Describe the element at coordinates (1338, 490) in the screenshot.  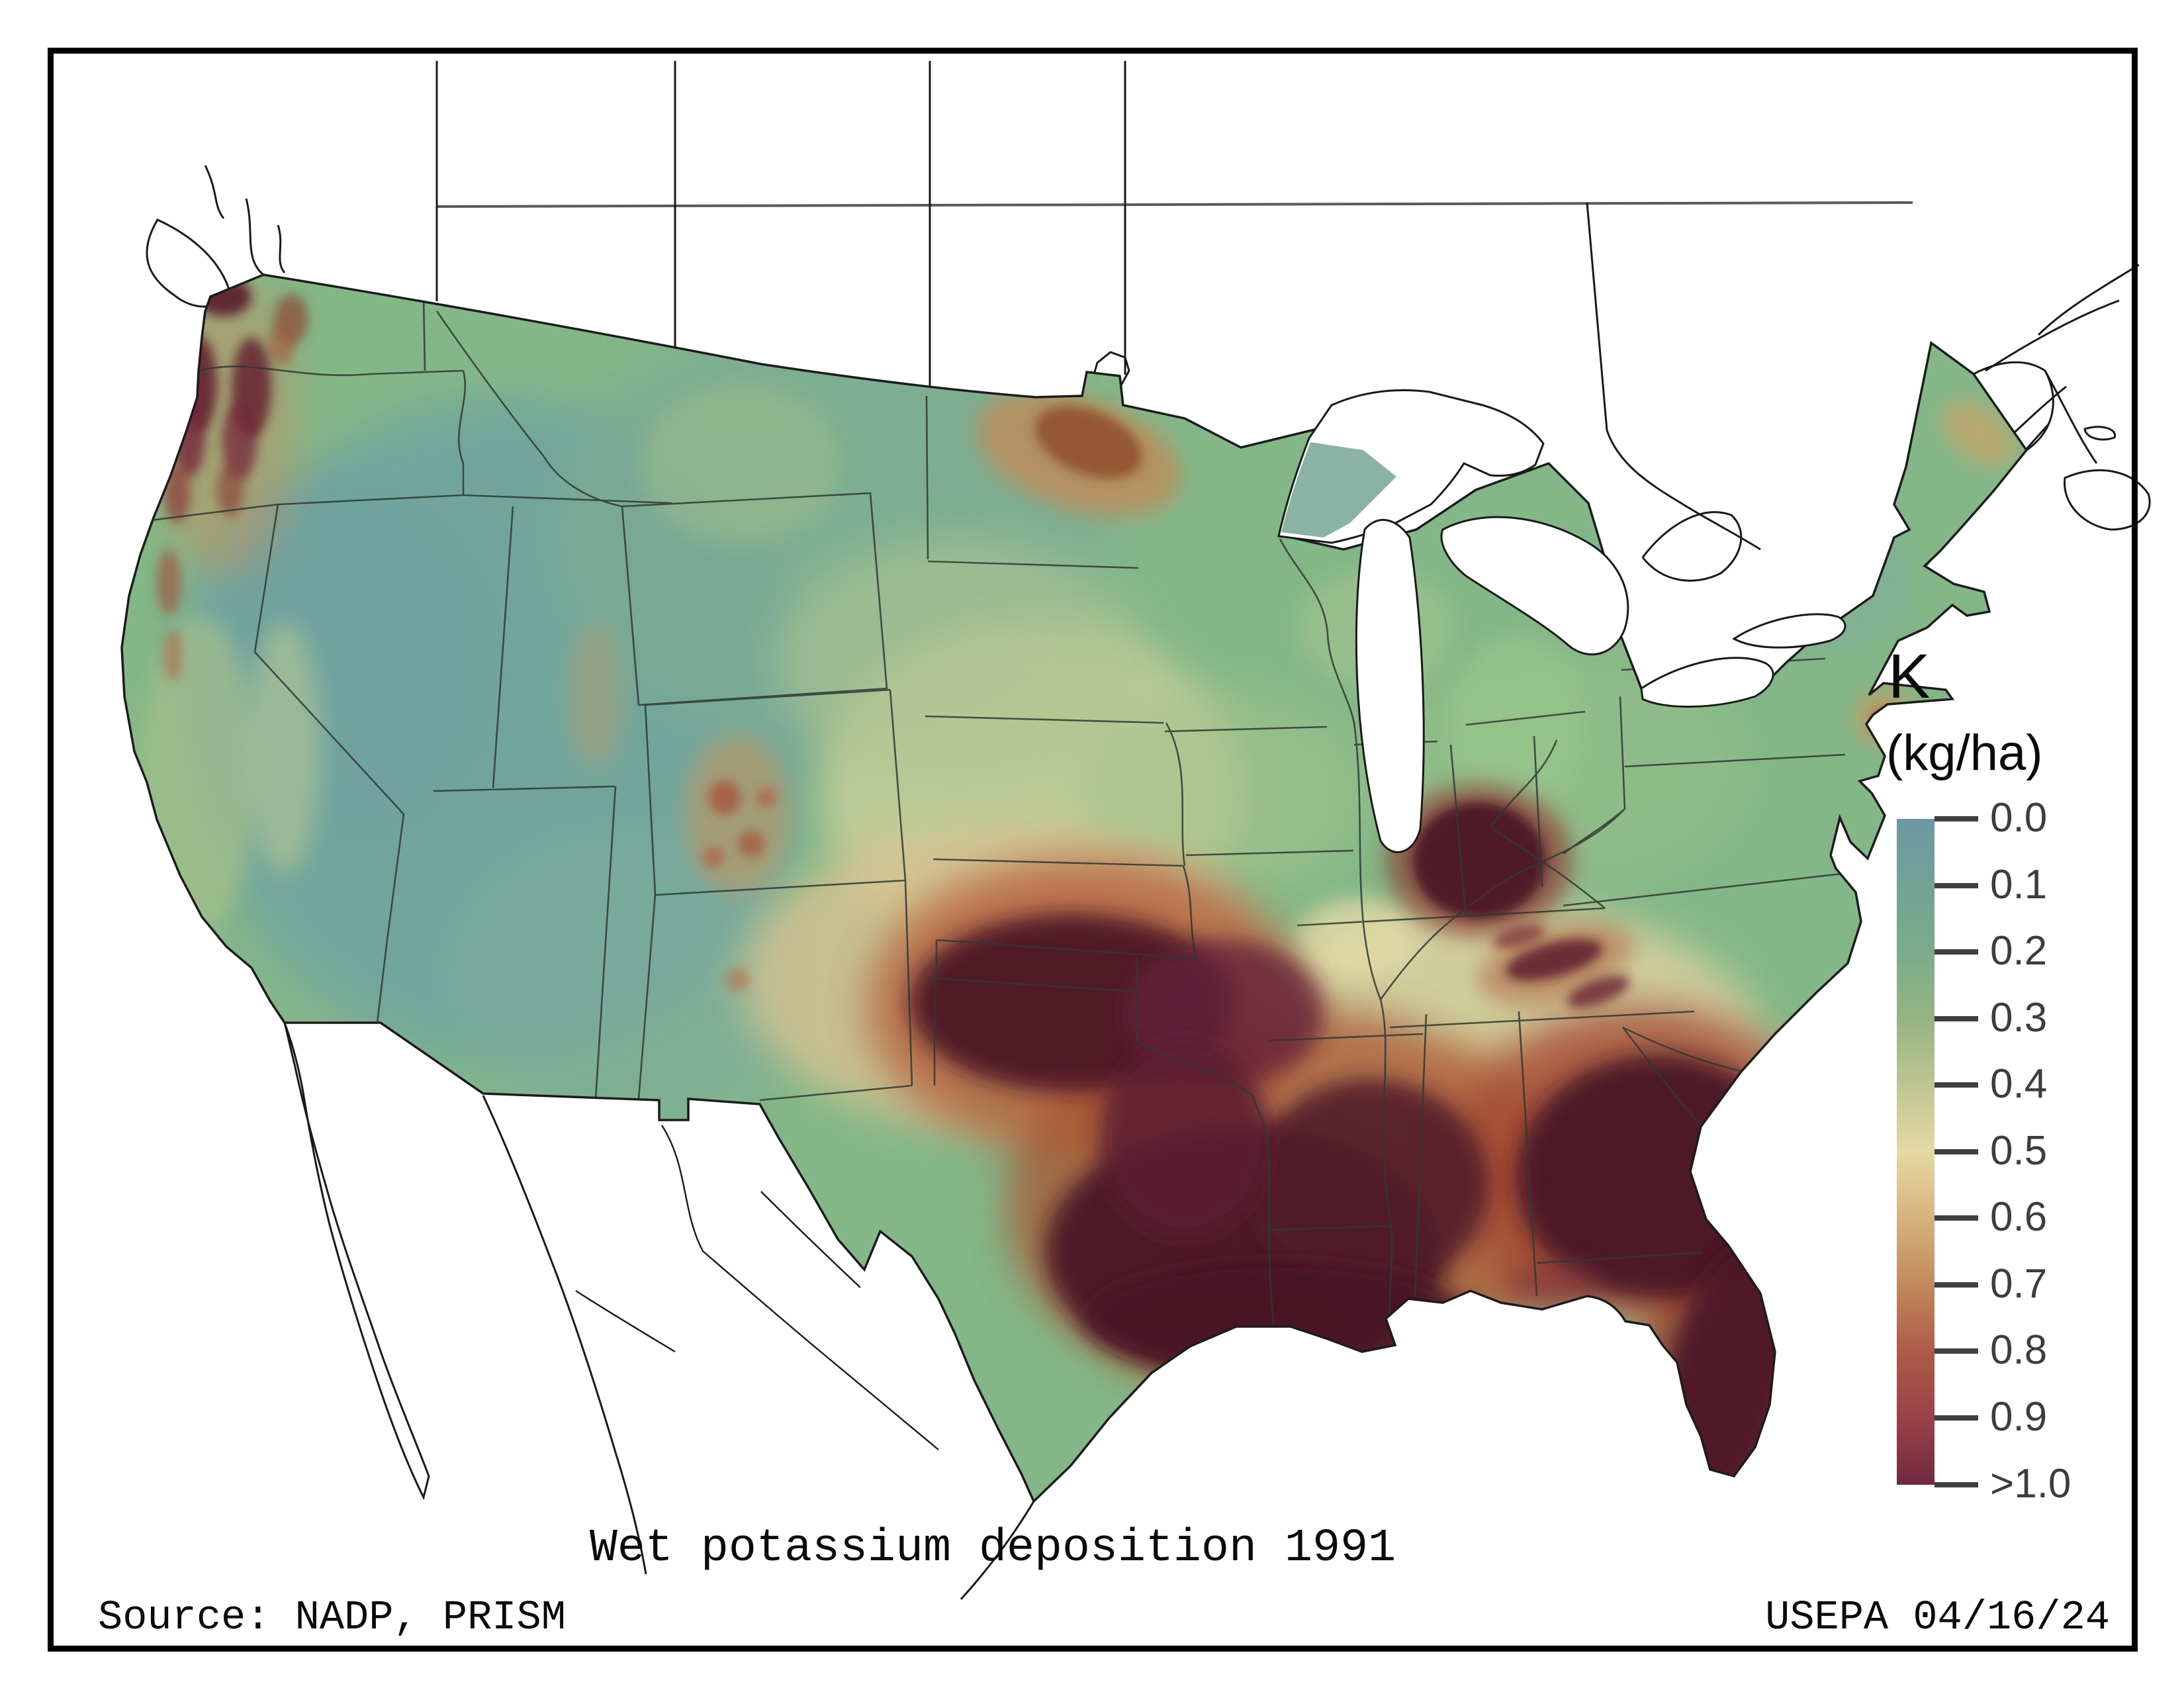
I see `lake-superior-us-water` at that location.